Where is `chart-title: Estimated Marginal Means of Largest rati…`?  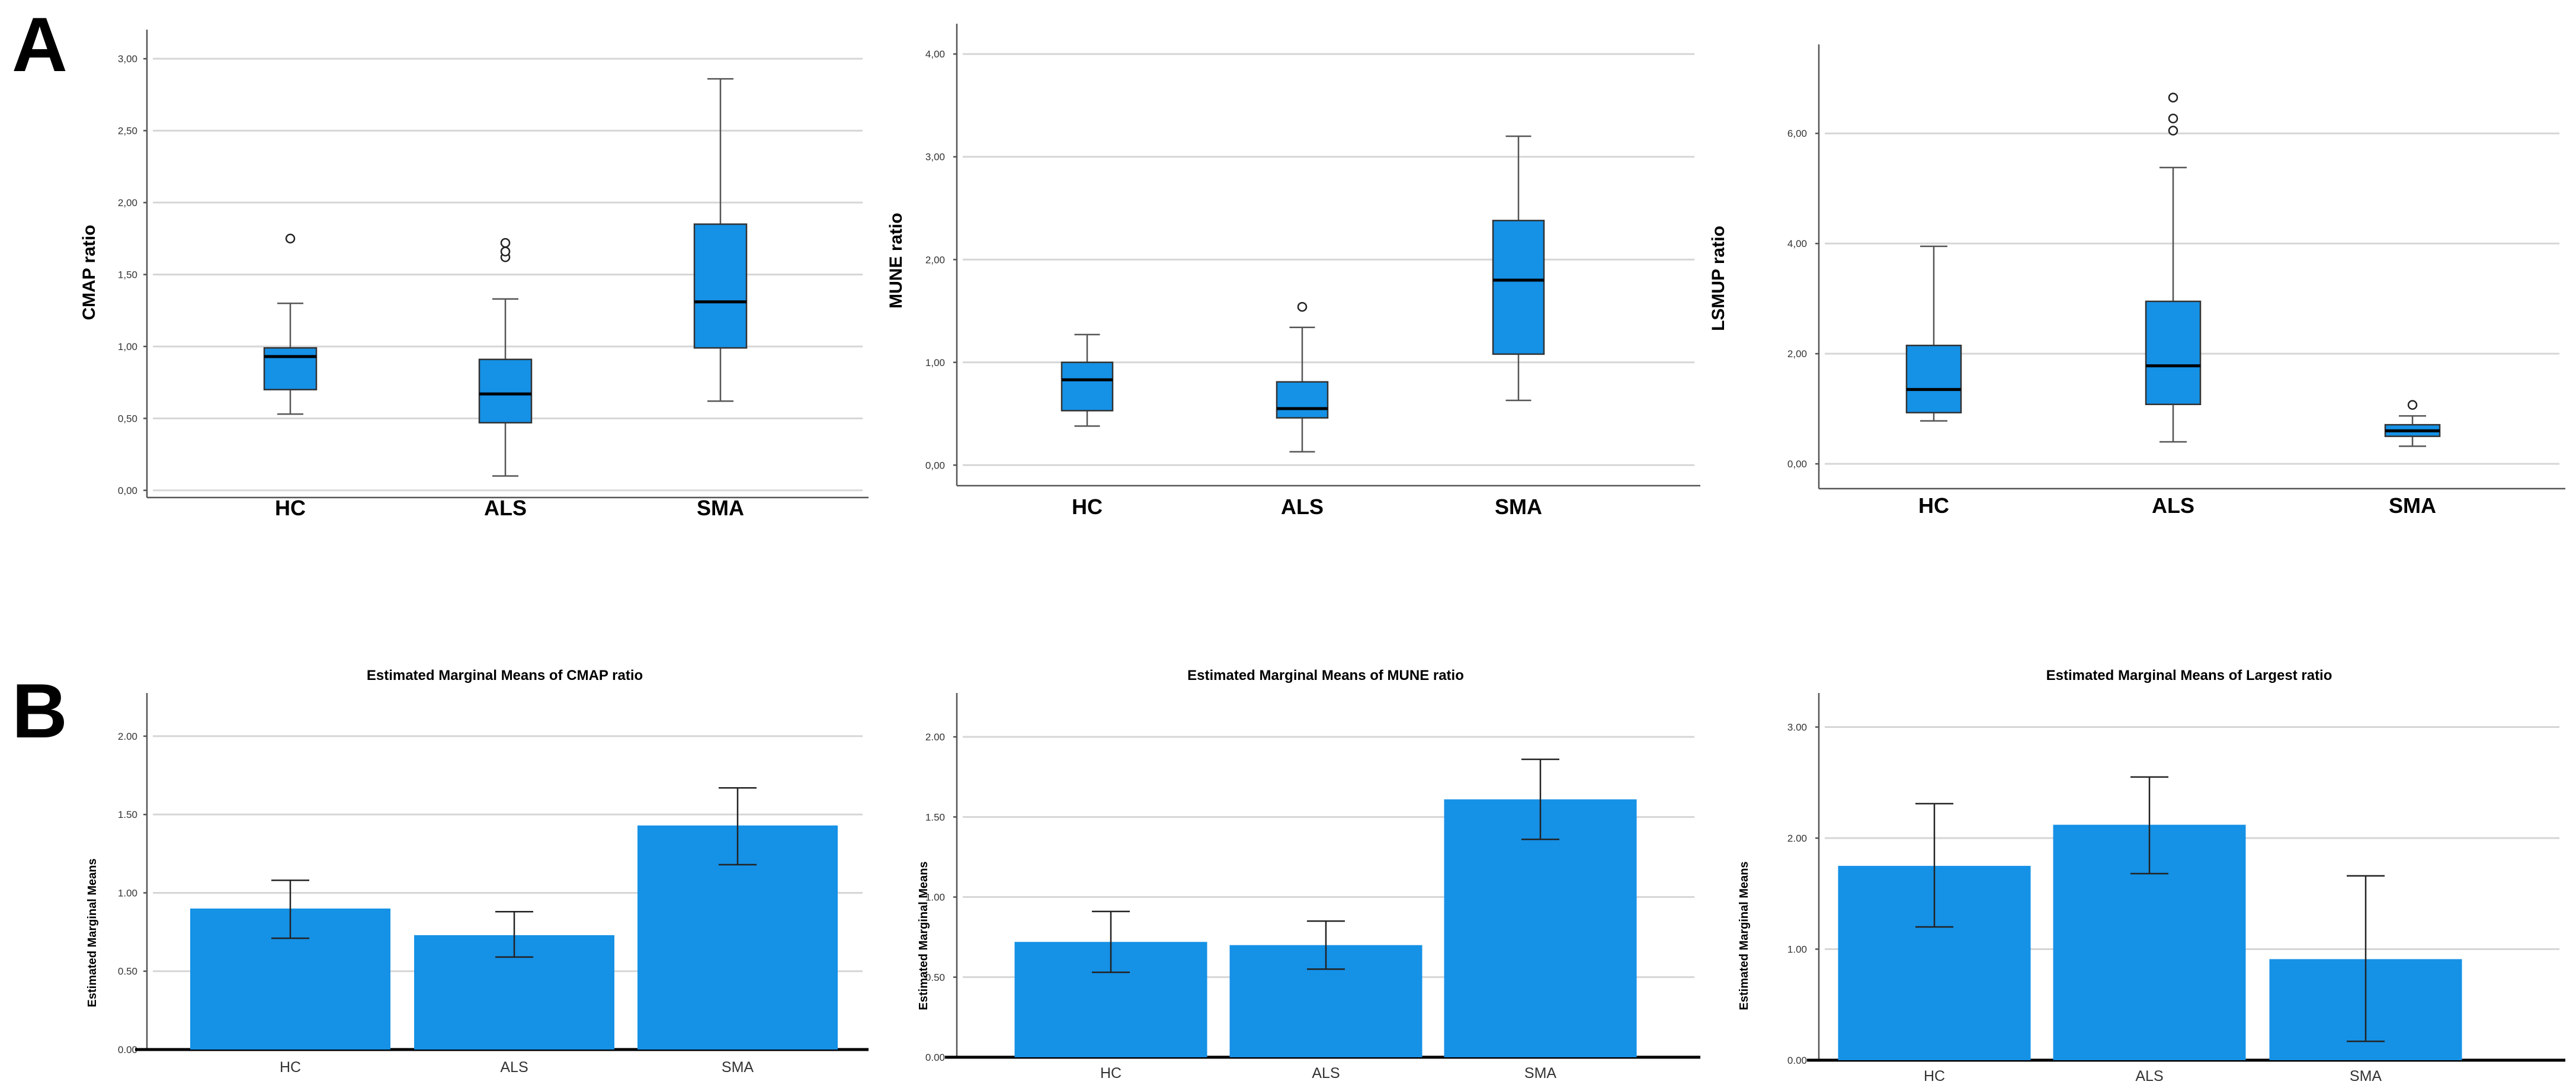
chart-title: Estimated Marginal Means of Largest rati… is located at coordinates (2189, 676).